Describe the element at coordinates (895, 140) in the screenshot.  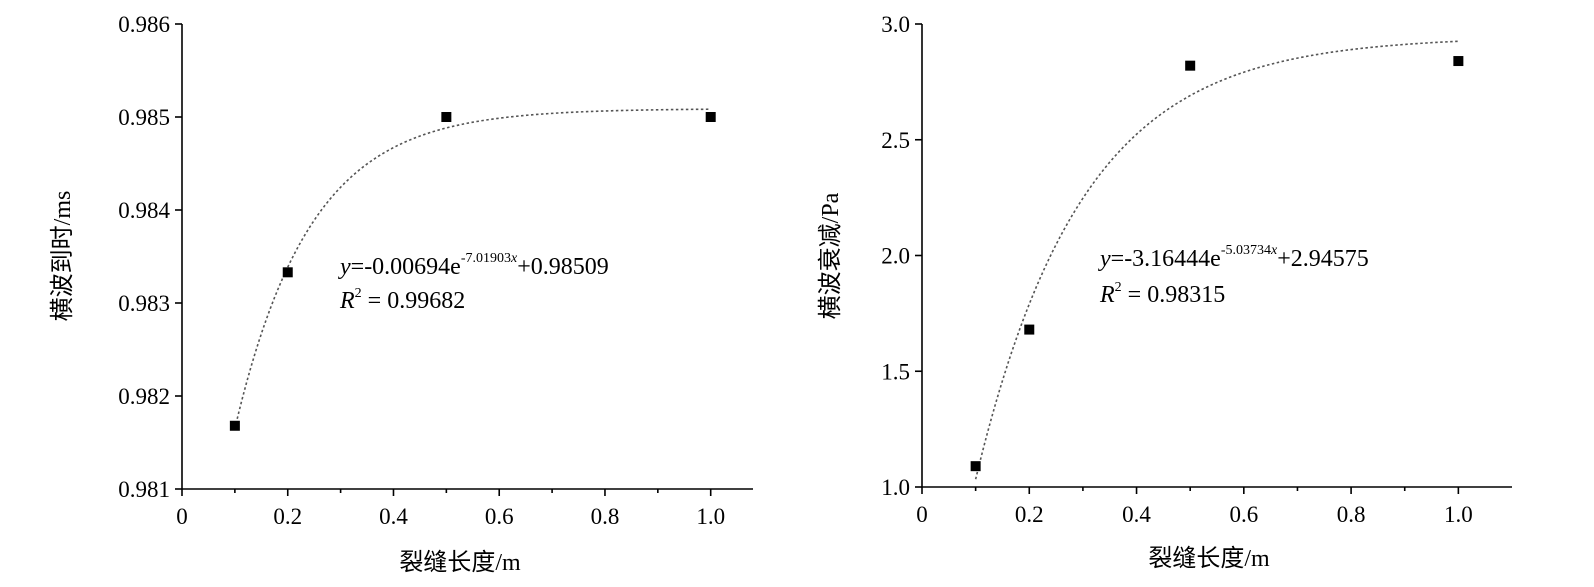
I see `y-tick-label: 2.5` at that location.